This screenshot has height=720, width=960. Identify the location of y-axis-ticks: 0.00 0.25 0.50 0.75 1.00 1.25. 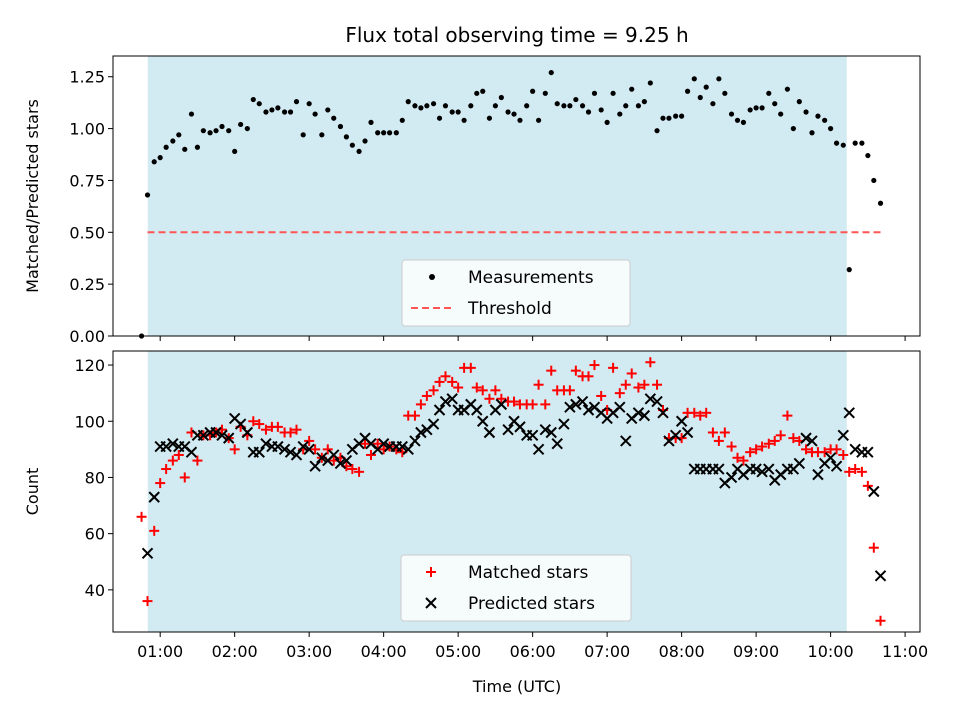
(91, 207).